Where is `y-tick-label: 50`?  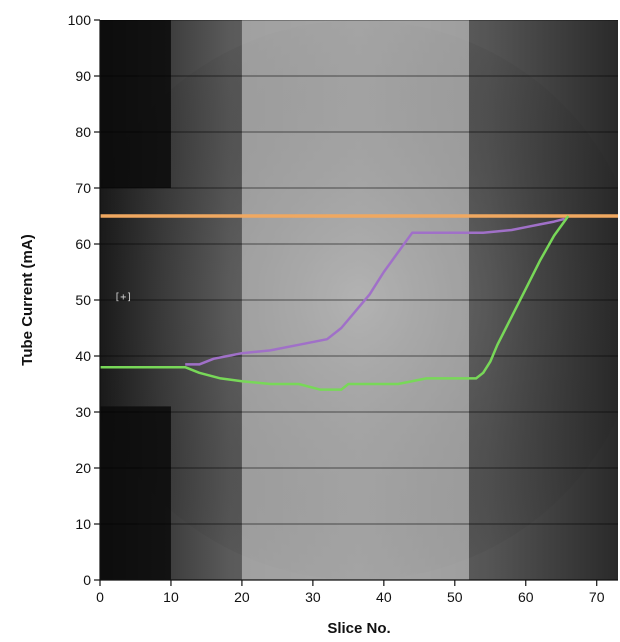 y-tick-label: 50 is located at coordinates (83, 300).